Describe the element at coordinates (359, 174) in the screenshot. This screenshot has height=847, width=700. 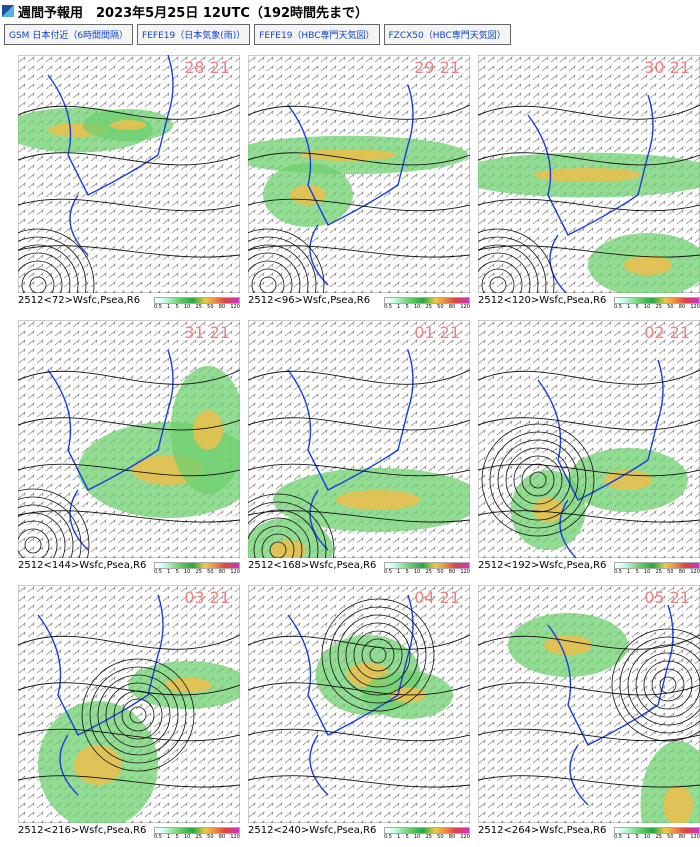
I see `weather-map: 29 21` at that location.